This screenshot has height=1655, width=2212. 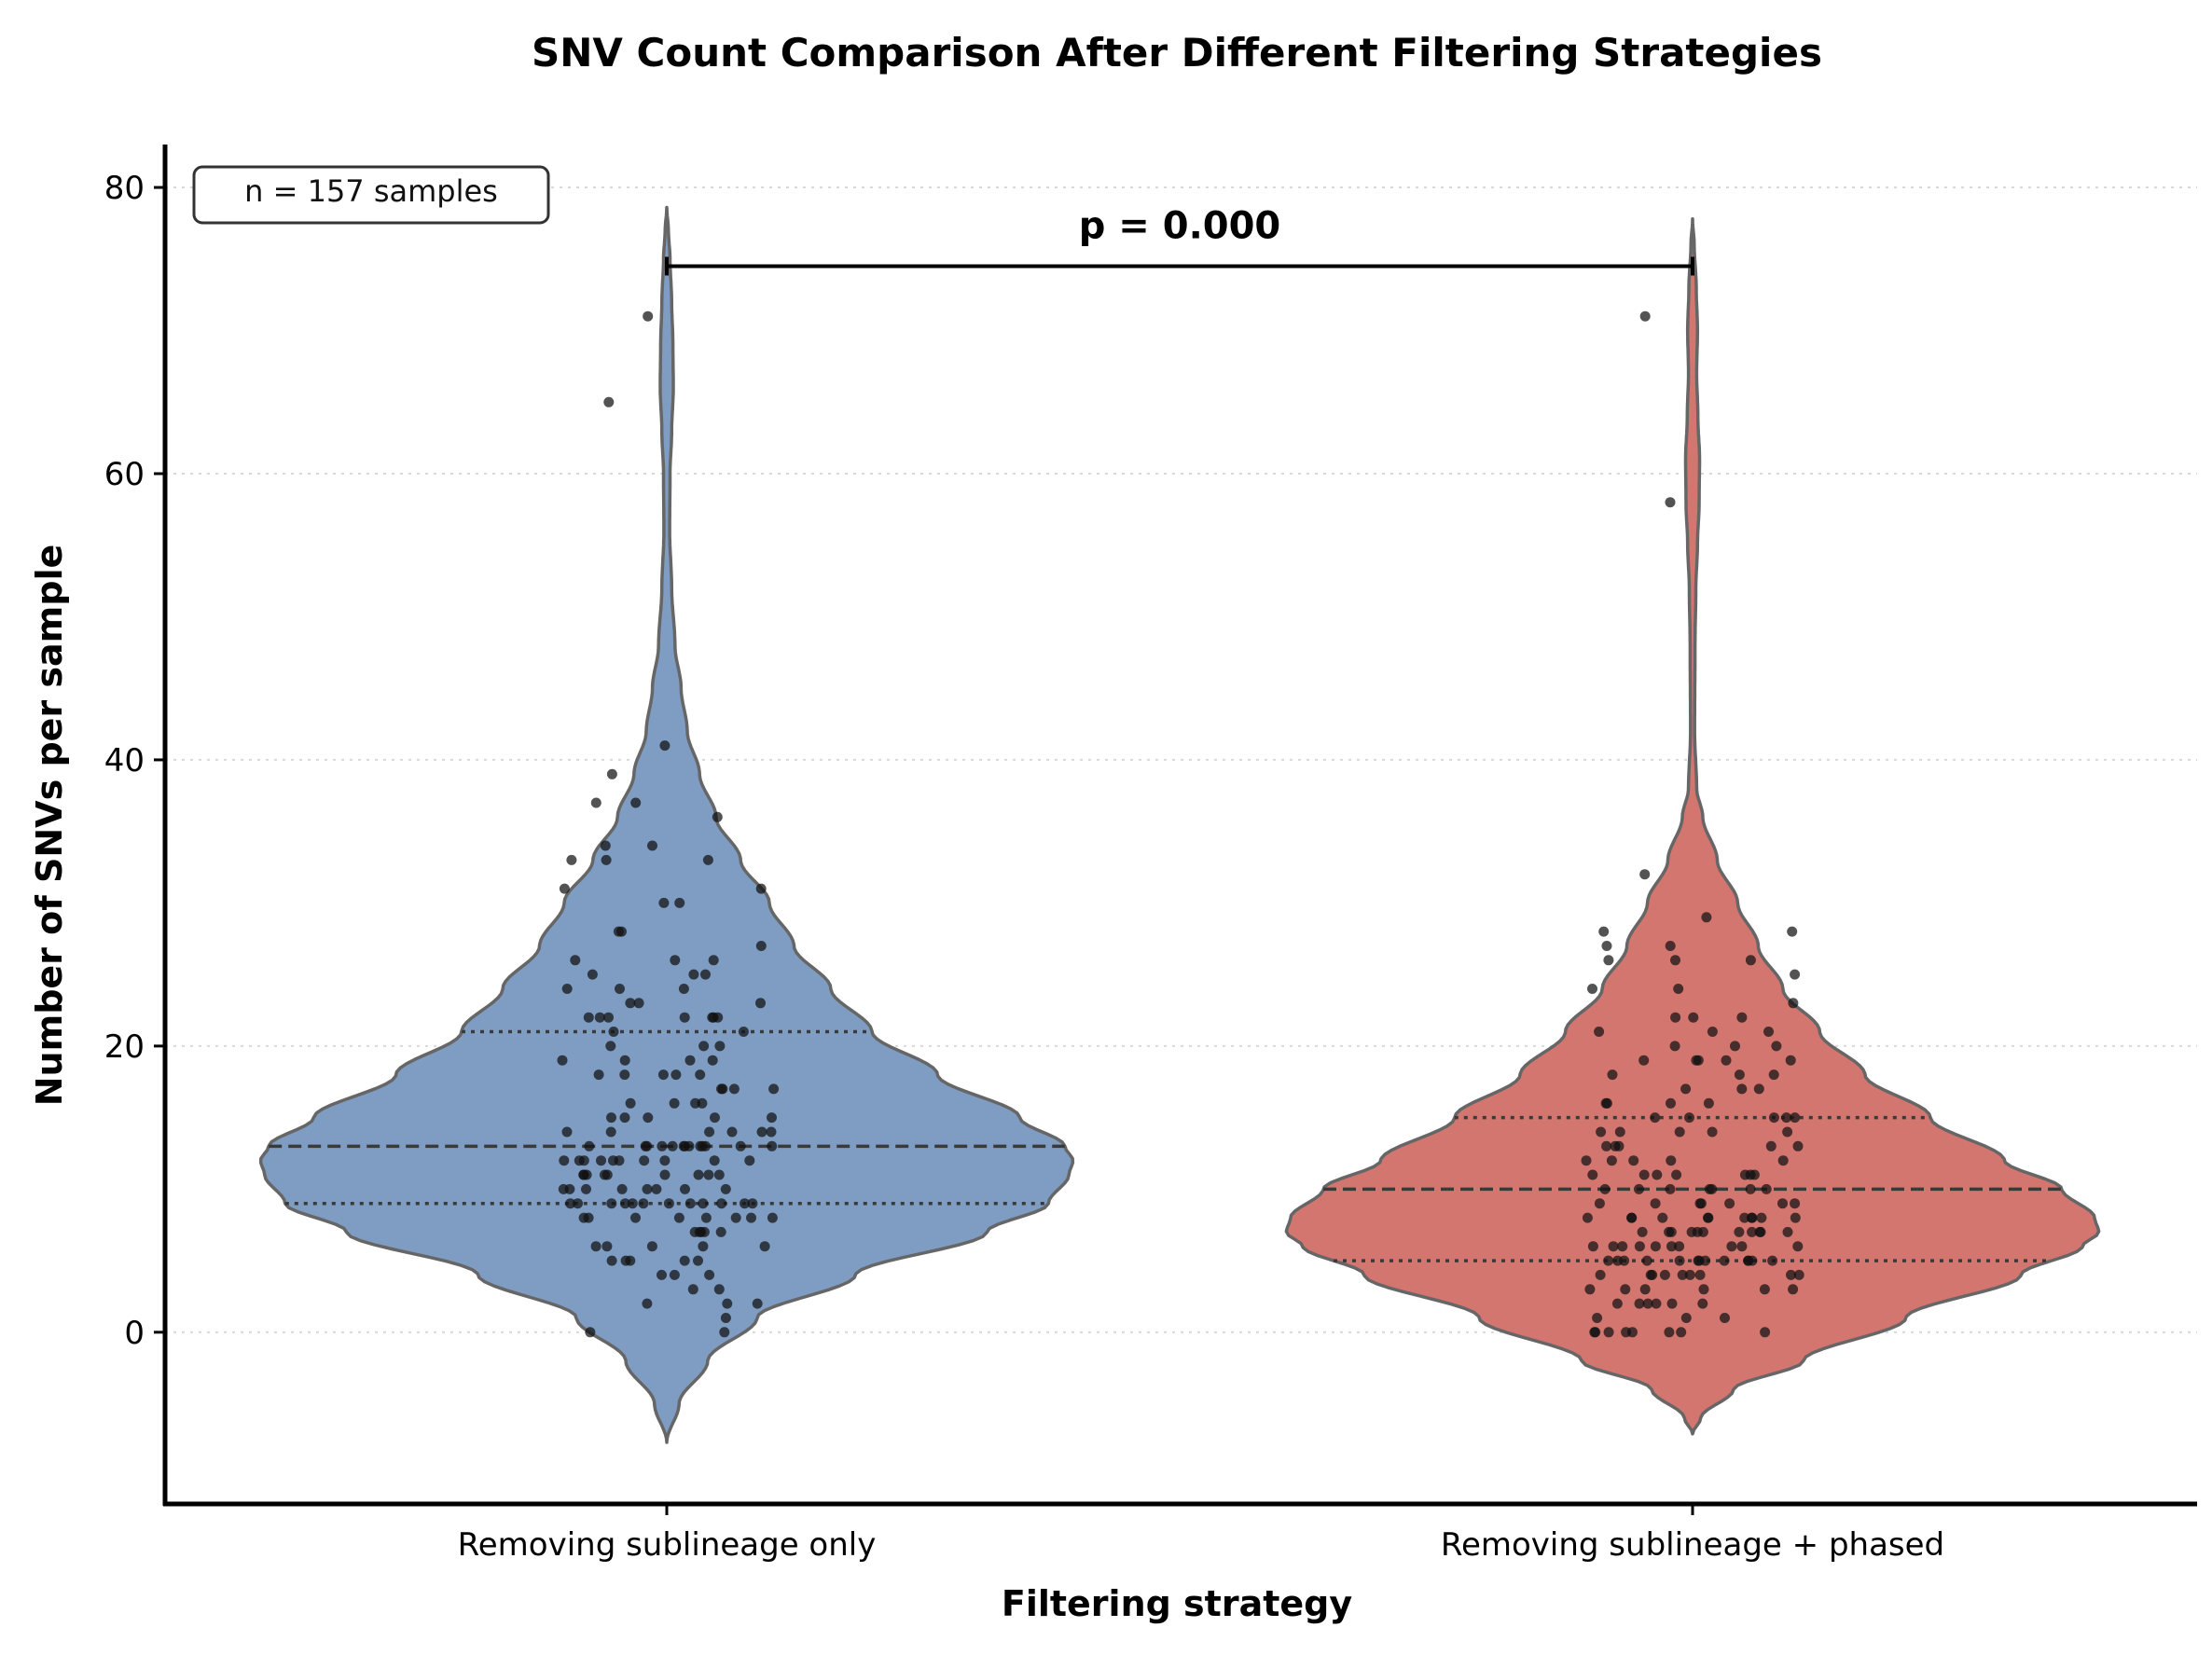 What do you see at coordinates (1692, 1545) in the screenshot?
I see `x-tick-label-2: Removing sublineage + phased` at bounding box center [1692, 1545].